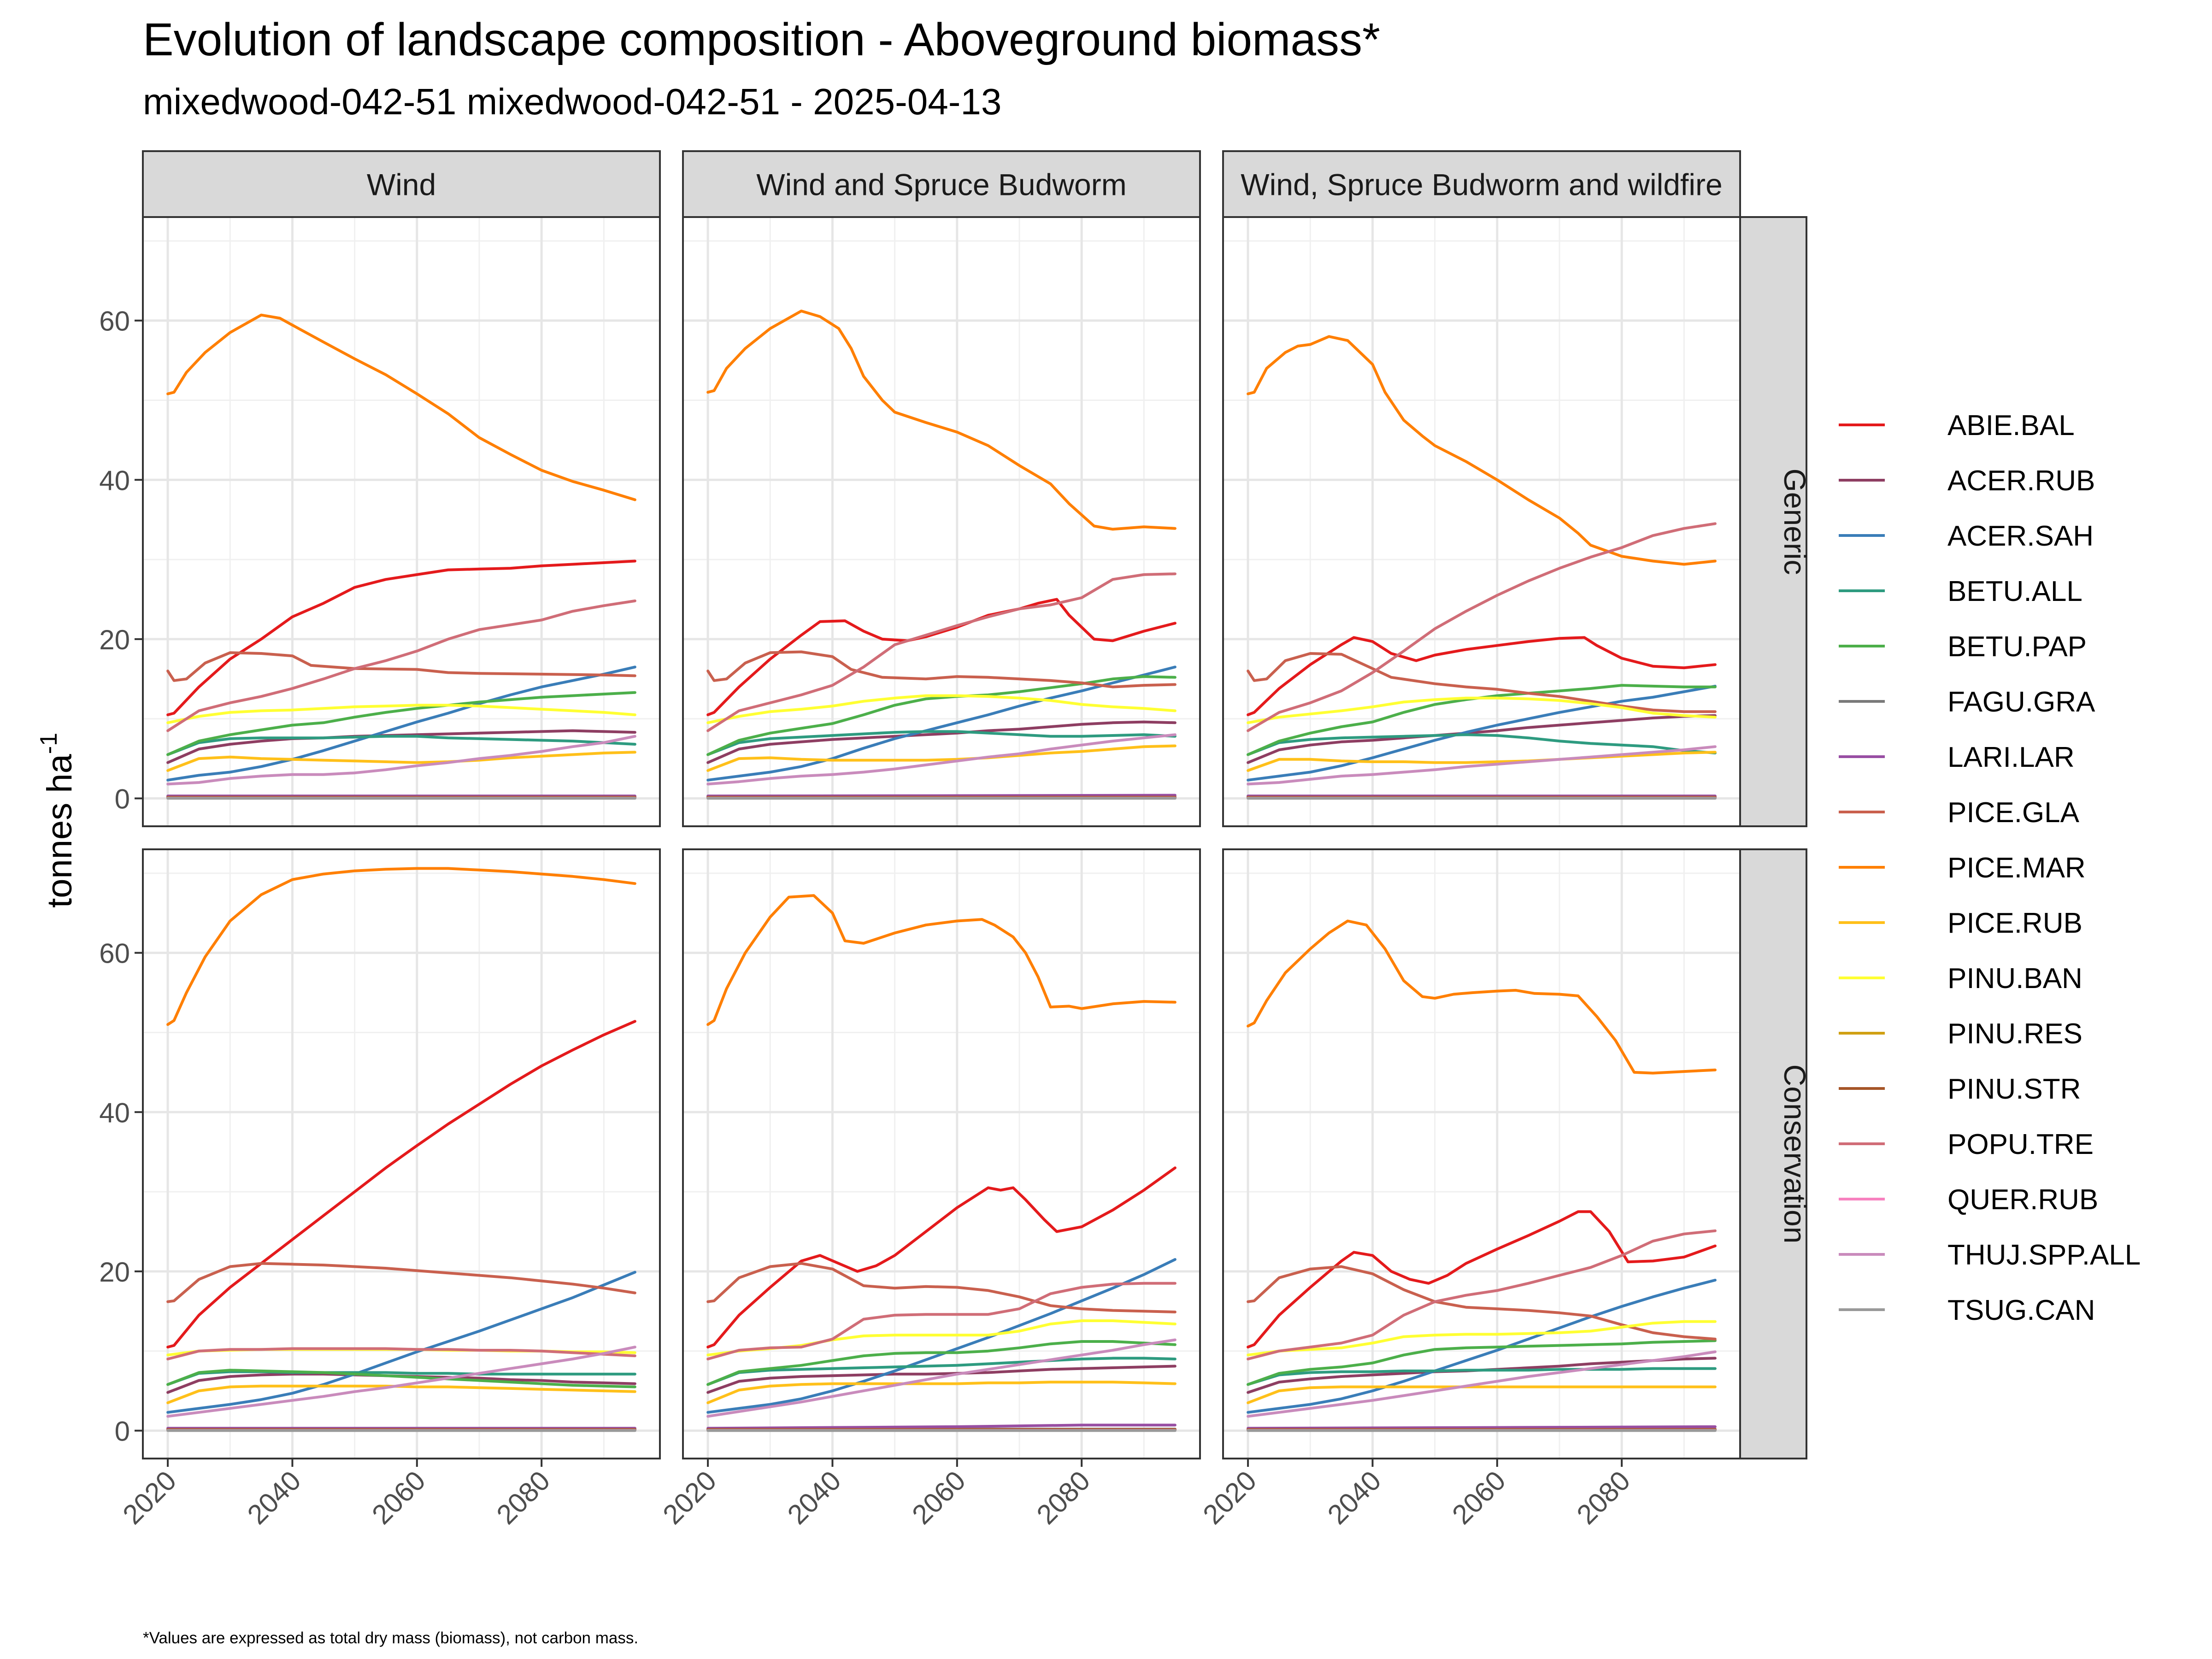 The width and height of the screenshot is (2212, 1659). Describe the element at coordinates (2022, 1200) in the screenshot. I see `legend-label: QUER.RUB` at that location.